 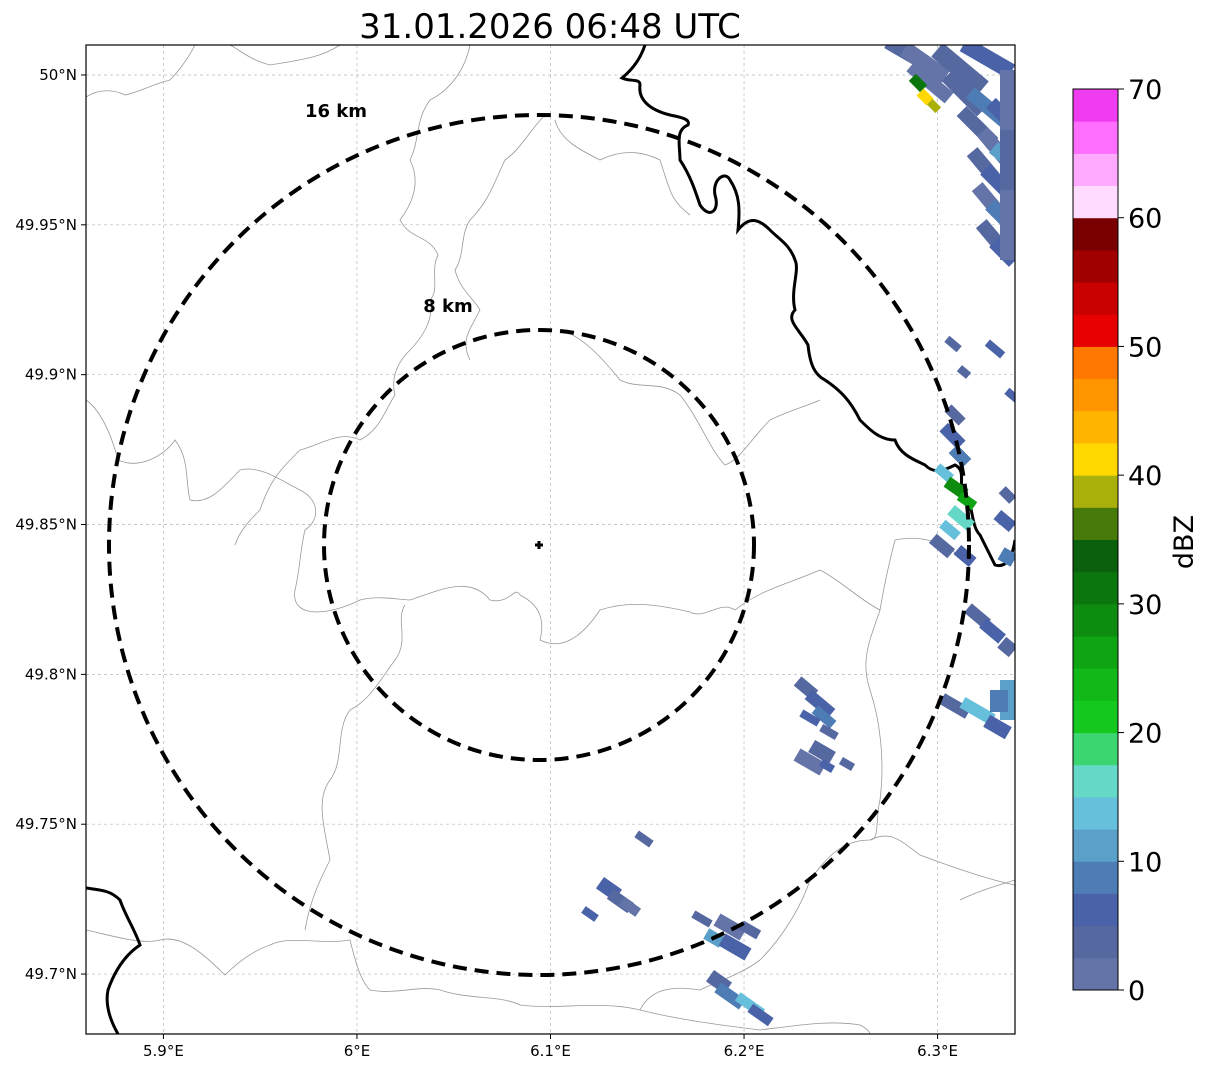 I want to click on colorbar-tick-label: 50, so click(x=1145, y=347).